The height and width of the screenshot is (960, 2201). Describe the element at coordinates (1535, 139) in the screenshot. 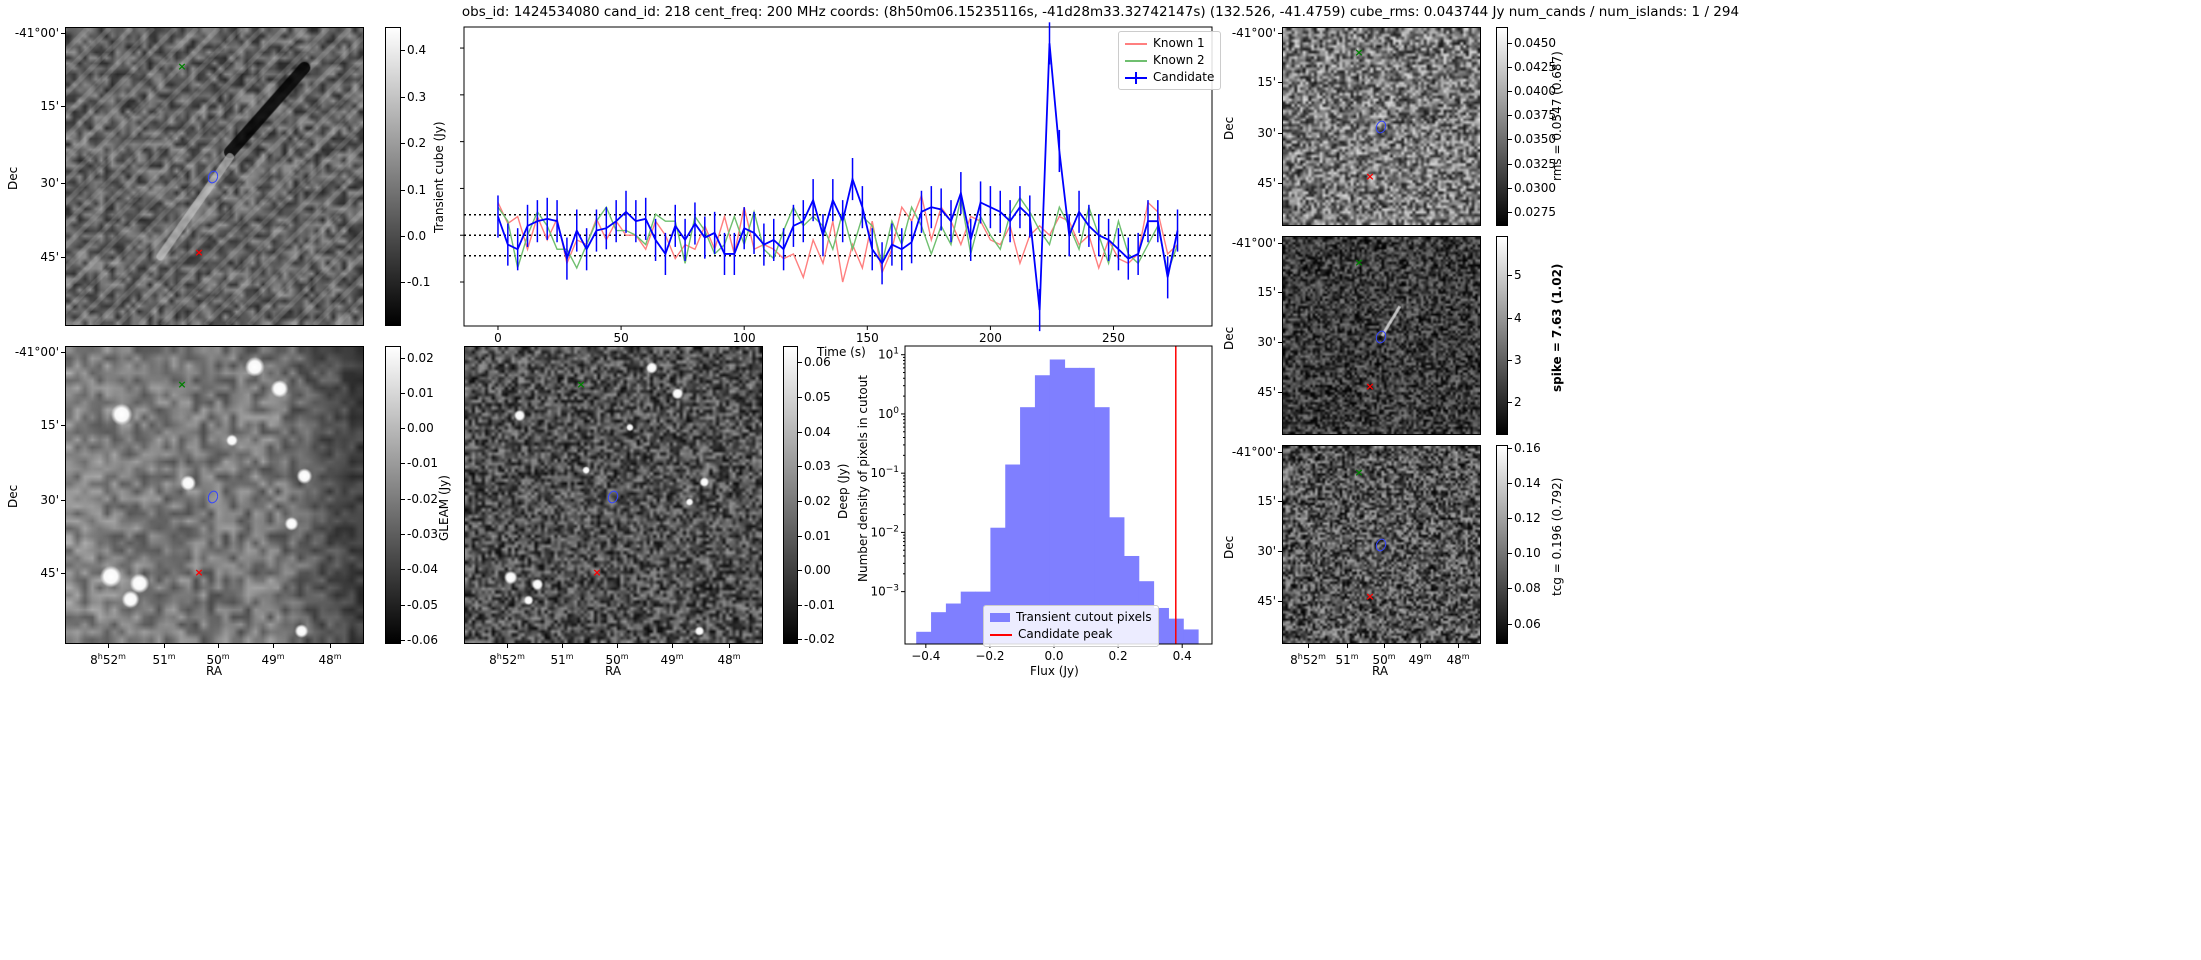

I see `rms-colorbar-tick-label: 0.0350` at that location.